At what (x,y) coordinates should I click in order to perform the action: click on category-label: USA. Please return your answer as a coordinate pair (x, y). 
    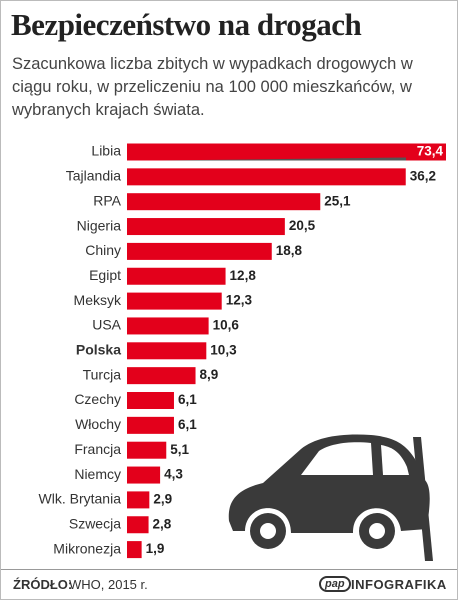
    Looking at the image, I should click on (106, 325).